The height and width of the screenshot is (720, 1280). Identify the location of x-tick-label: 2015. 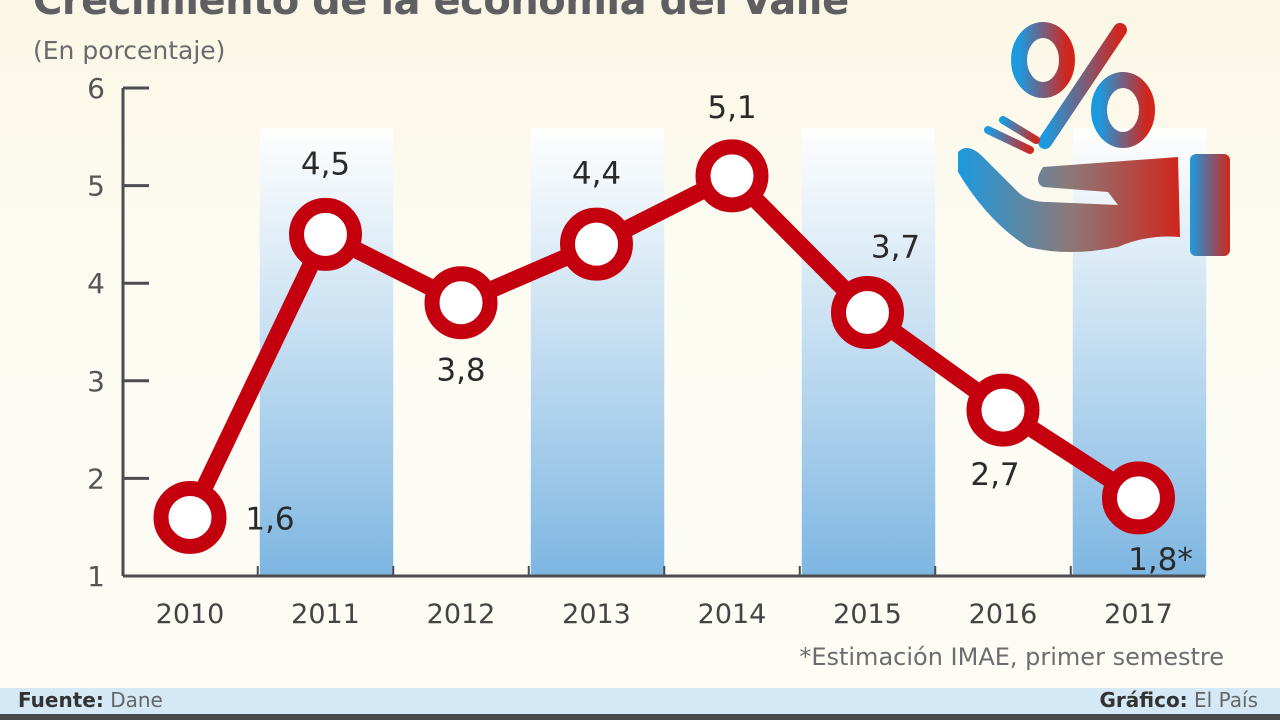
(867, 614).